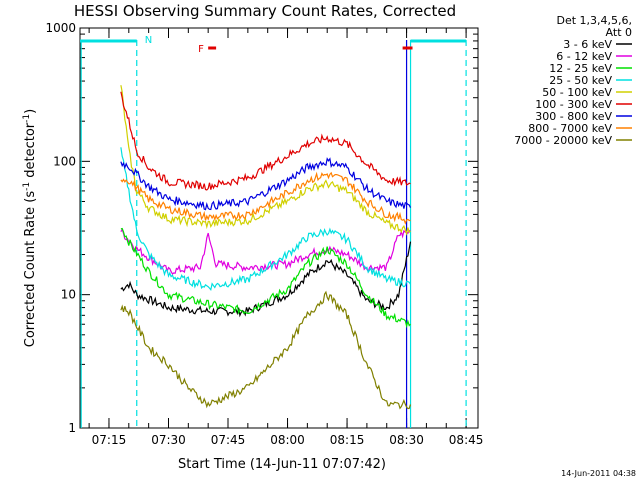  Describe the element at coordinates (30, 269) in the screenshot. I see `y-axis-label-main: Corrected Count Rate (s` at that location.